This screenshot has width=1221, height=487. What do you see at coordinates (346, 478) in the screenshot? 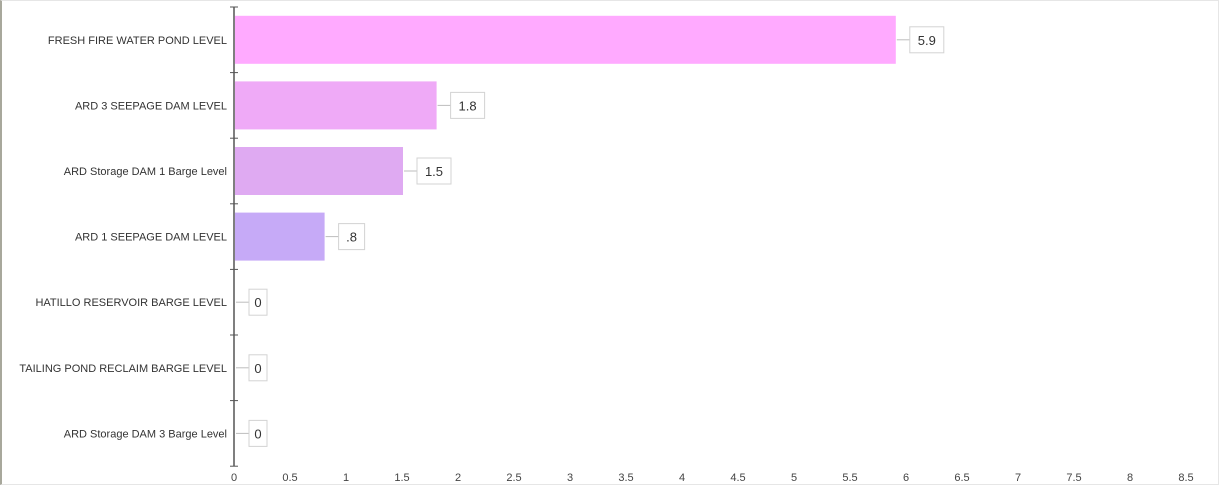
I see `x-tick-label: 1` at bounding box center [346, 478].